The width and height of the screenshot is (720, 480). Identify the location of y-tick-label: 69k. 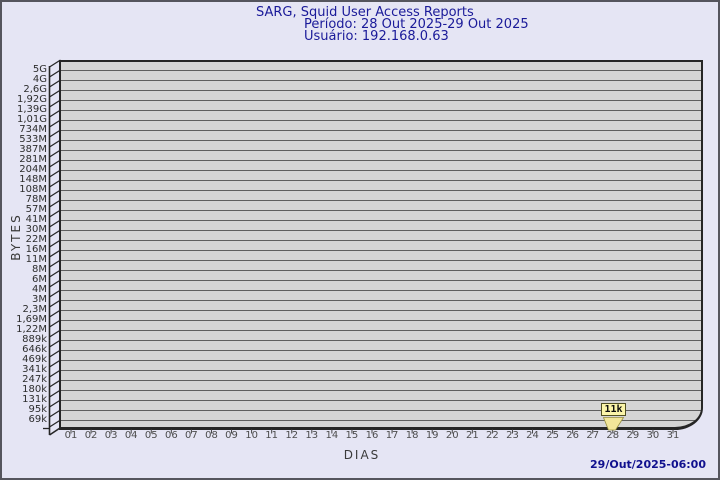
(37, 419).